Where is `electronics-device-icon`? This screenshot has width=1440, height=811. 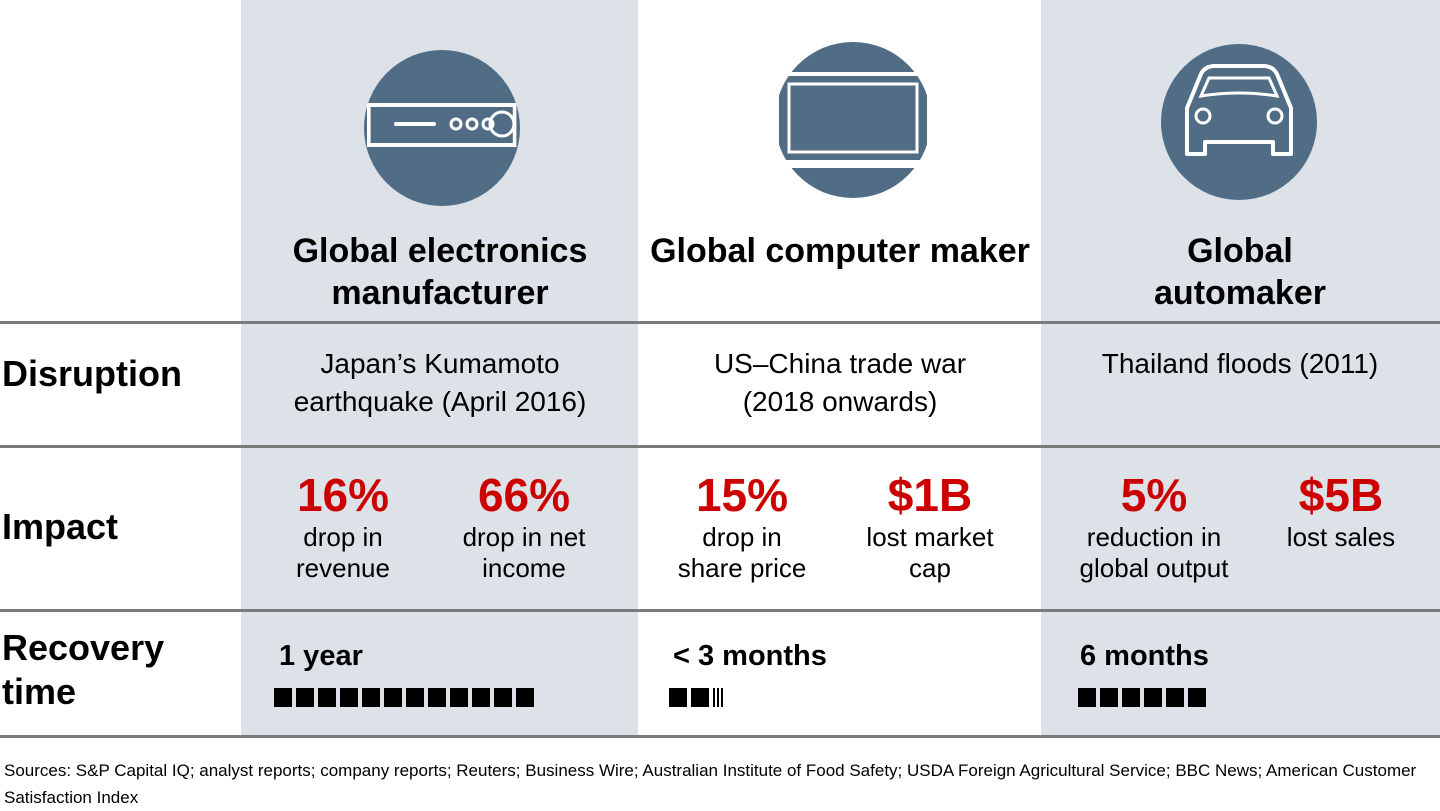
electronics-device-icon is located at coordinates (442, 128).